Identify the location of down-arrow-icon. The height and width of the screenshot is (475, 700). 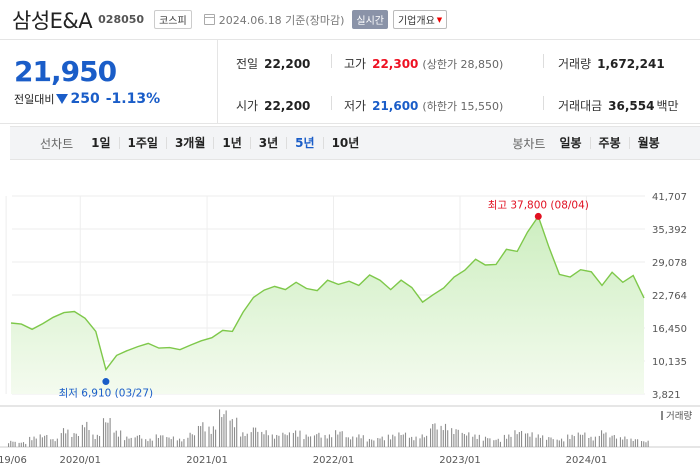
(62, 99).